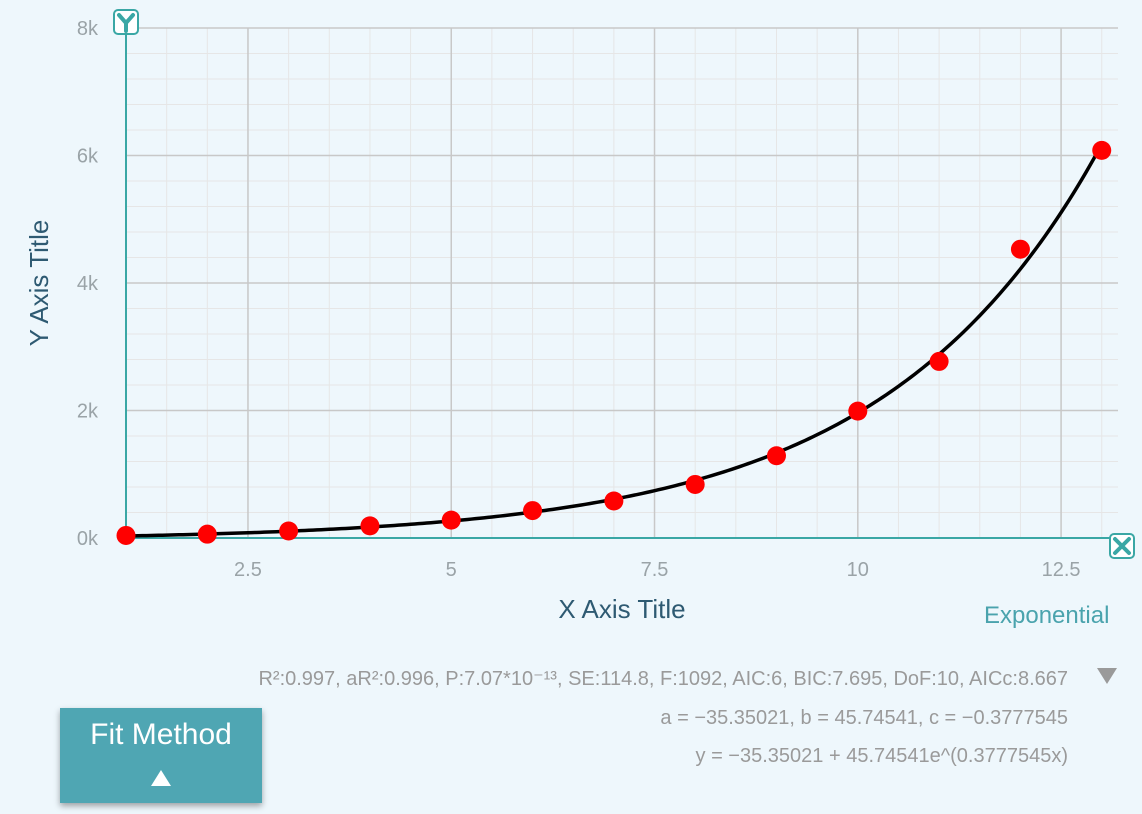 Image resolution: width=1142 pixels, height=814 pixels. I want to click on y-axis-title: Y Axis Title, so click(39, 283).